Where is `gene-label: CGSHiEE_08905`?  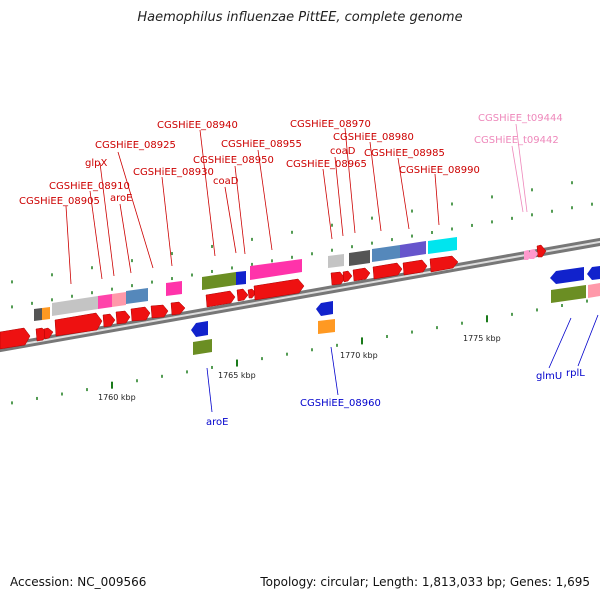
gene-label: CGSHiEE_08905 is located at coordinates (59, 201).